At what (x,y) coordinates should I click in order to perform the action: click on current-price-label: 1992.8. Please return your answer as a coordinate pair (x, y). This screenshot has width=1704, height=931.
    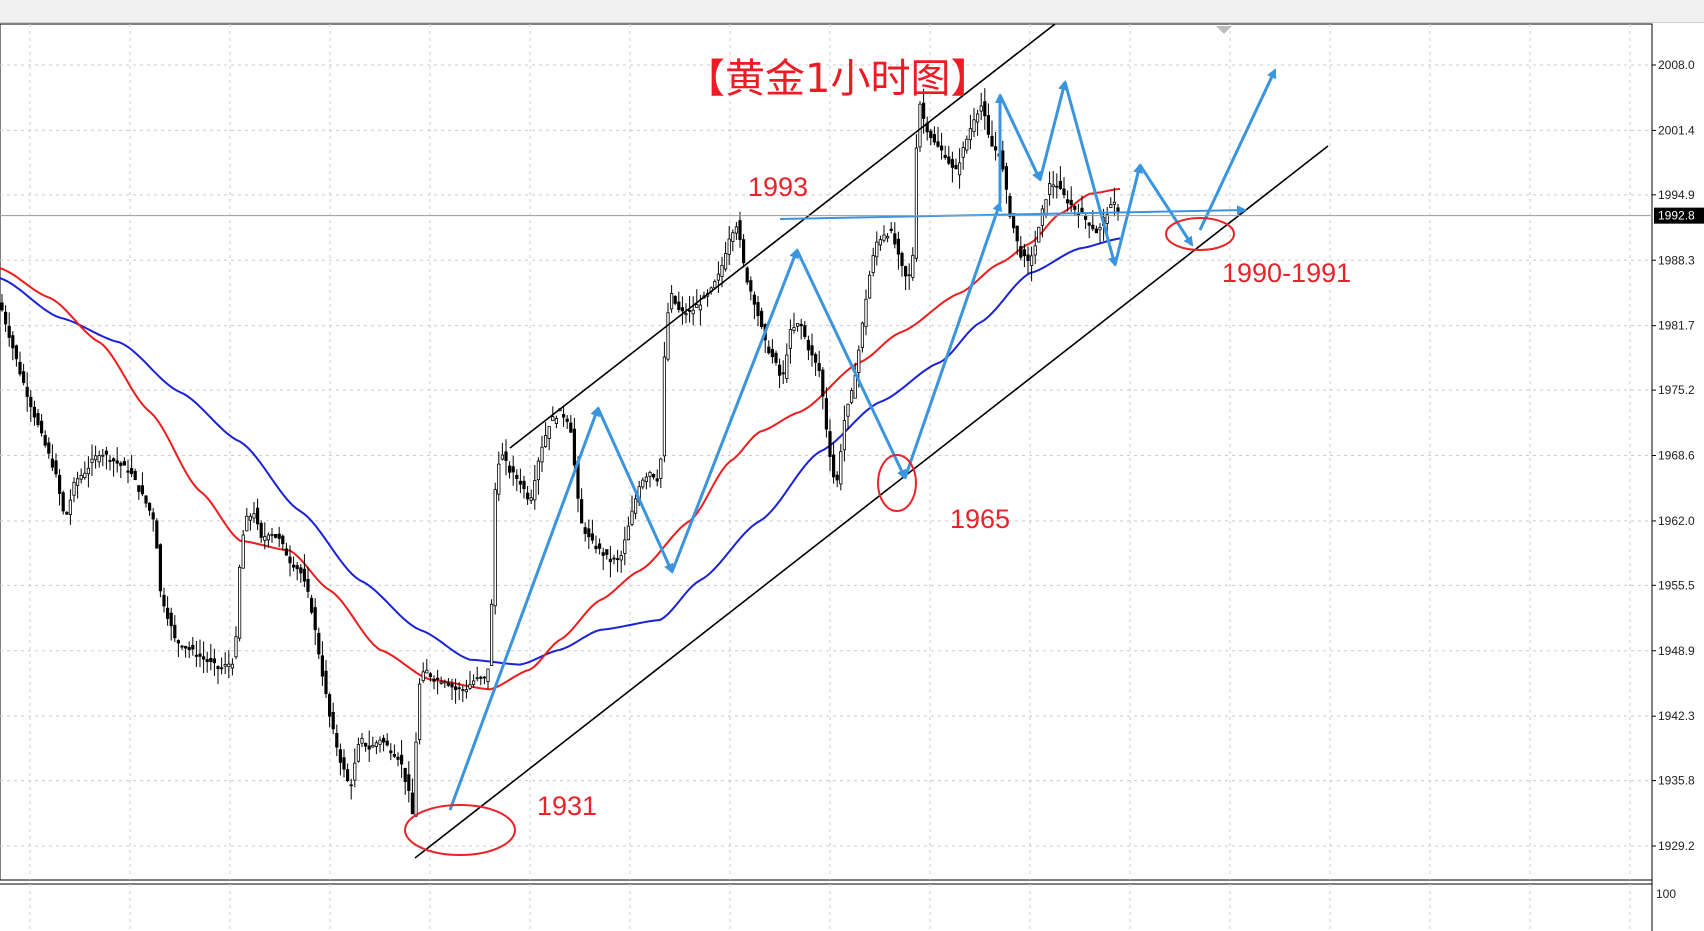
    Looking at the image, I should click on (1676, 216).